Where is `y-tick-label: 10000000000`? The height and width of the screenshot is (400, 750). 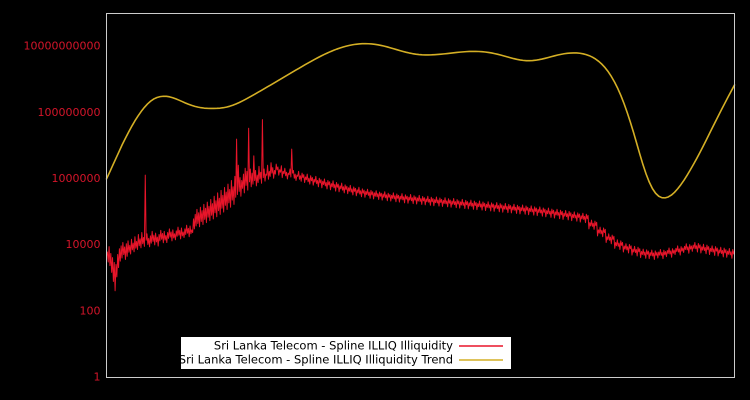 y-tick-label: 10000000000 is located at coordinates (62, 46).